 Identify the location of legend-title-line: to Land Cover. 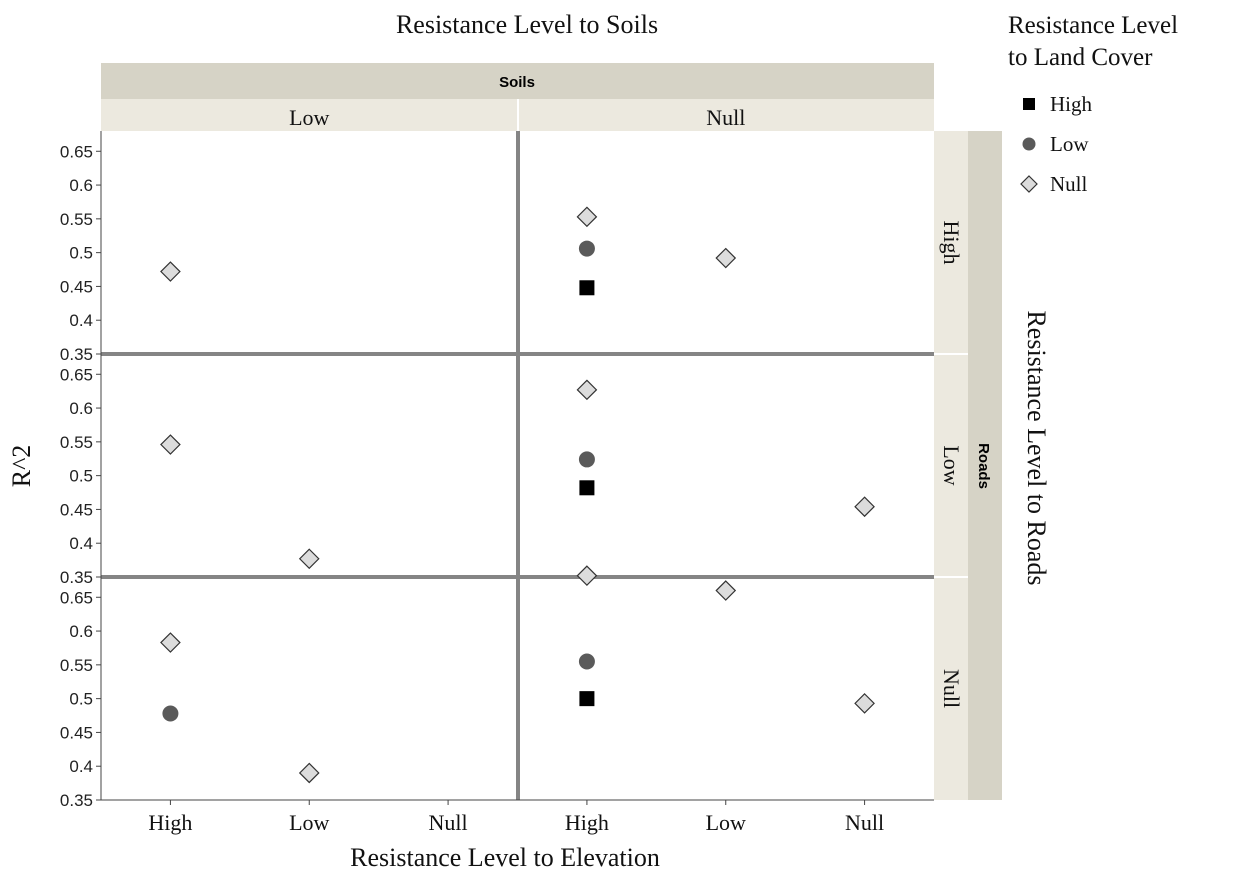
(1080, 57).